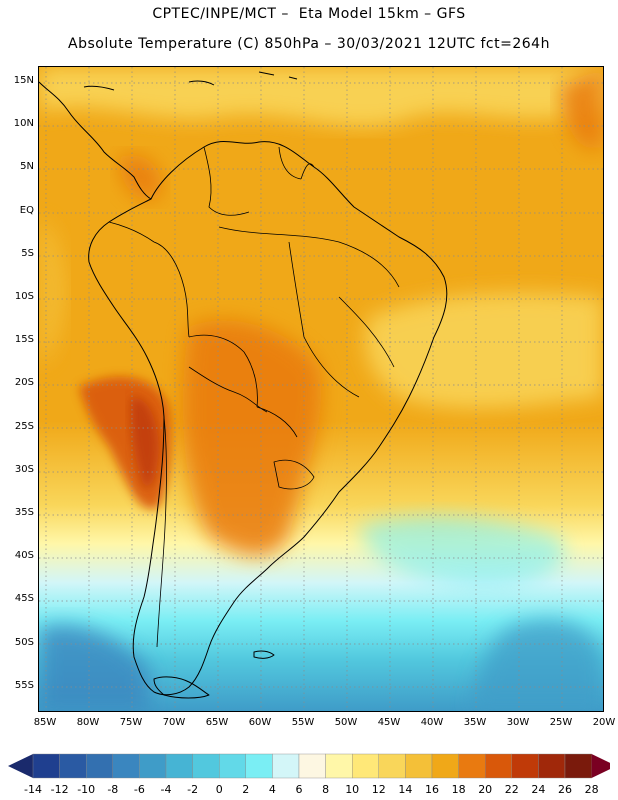  Describe the element at coordinates (26, 210) in the screenshot. I see `latitude-label: EQ` at that location.